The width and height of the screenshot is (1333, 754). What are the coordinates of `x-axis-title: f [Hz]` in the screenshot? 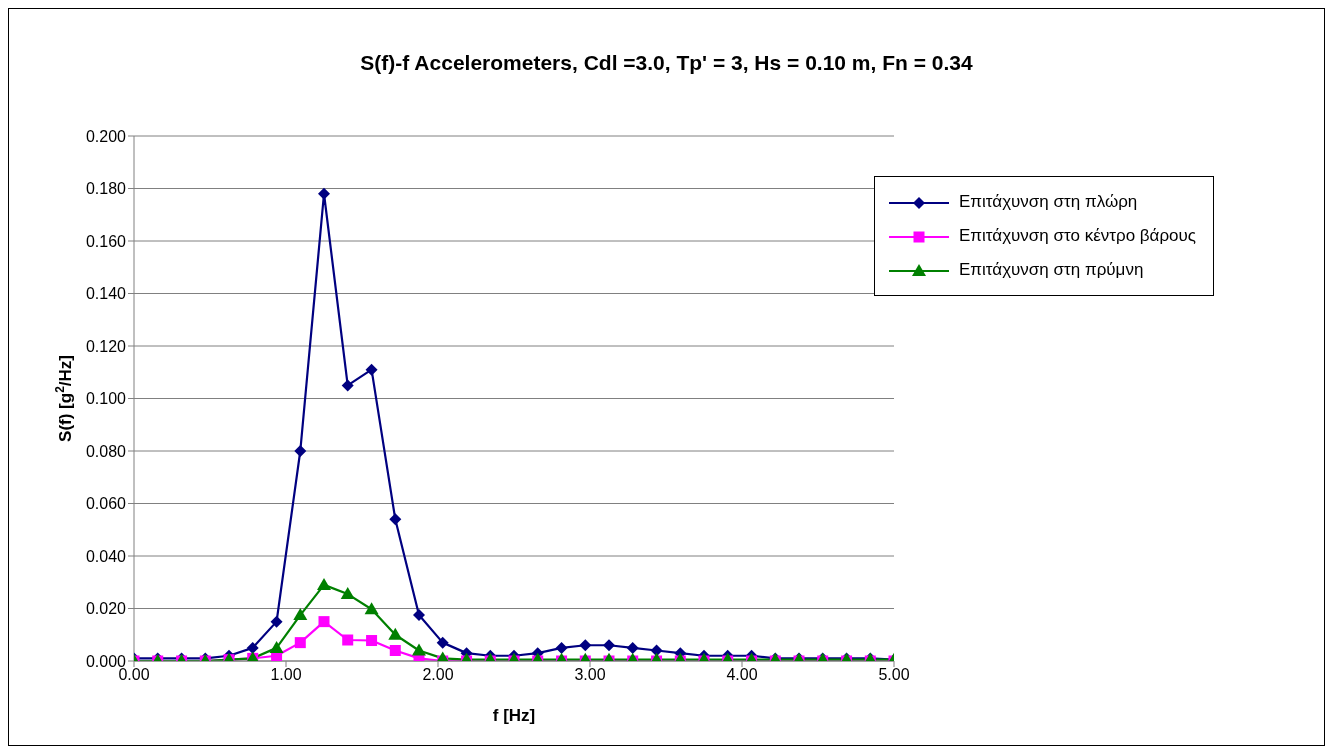 It's located at (514, 715).